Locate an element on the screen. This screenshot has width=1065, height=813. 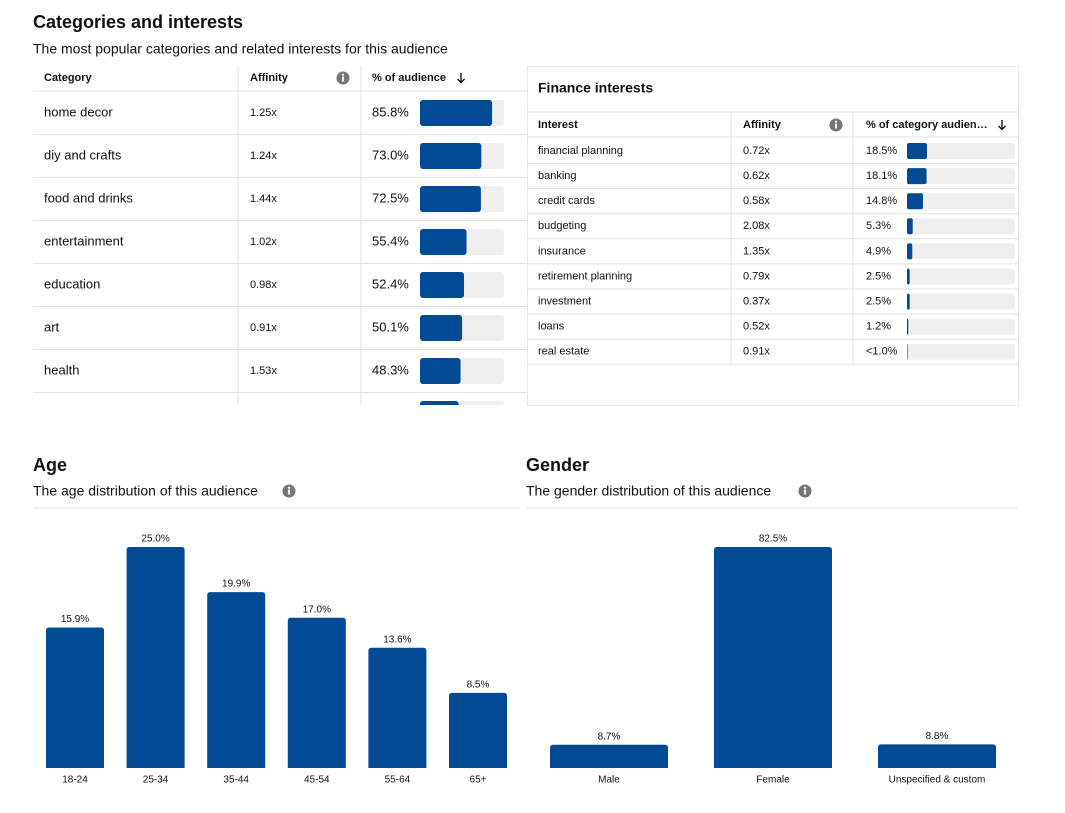
value-label: 8.7% is located at coordinates (609, 736).